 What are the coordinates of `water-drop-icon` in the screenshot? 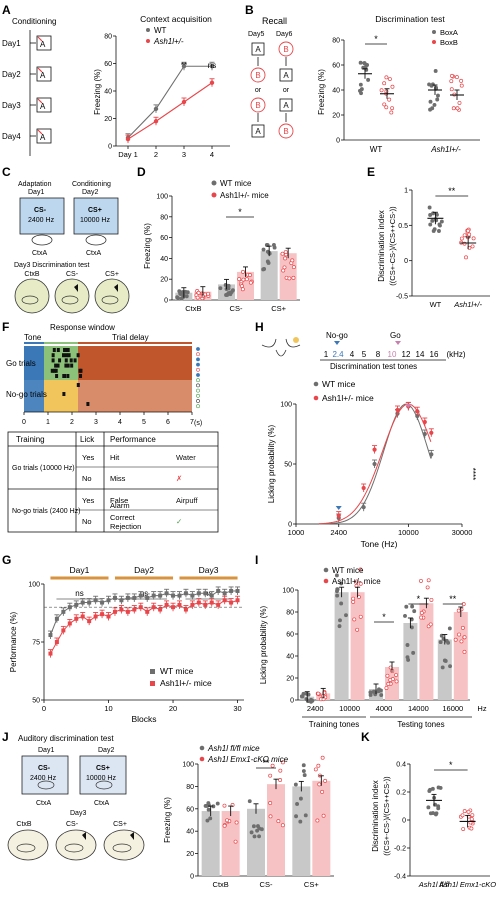 It's located at (198, 349).